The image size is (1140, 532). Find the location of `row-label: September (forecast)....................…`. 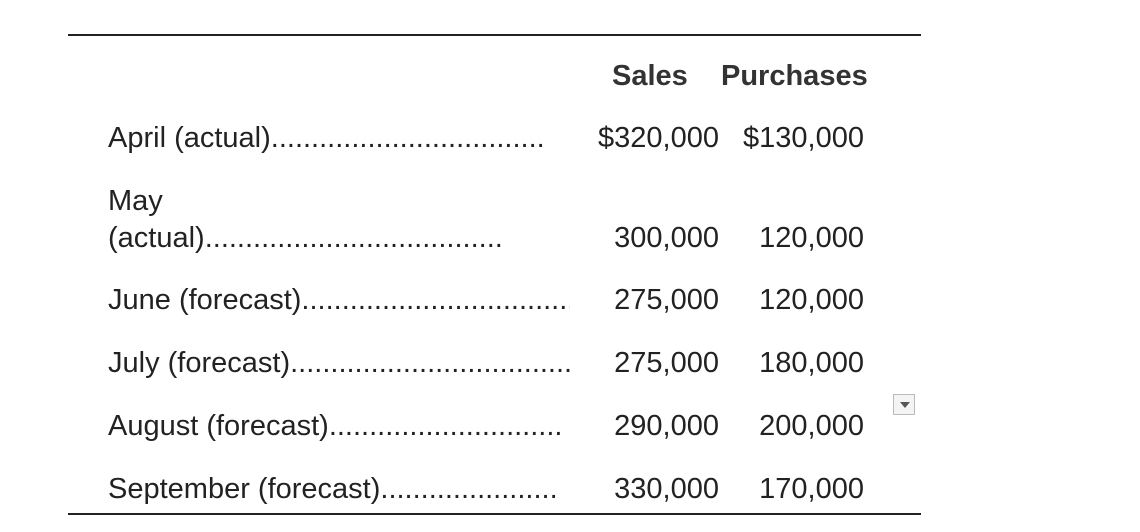

row-label: September (forecast)....................… is located at coordinates (333, 489).